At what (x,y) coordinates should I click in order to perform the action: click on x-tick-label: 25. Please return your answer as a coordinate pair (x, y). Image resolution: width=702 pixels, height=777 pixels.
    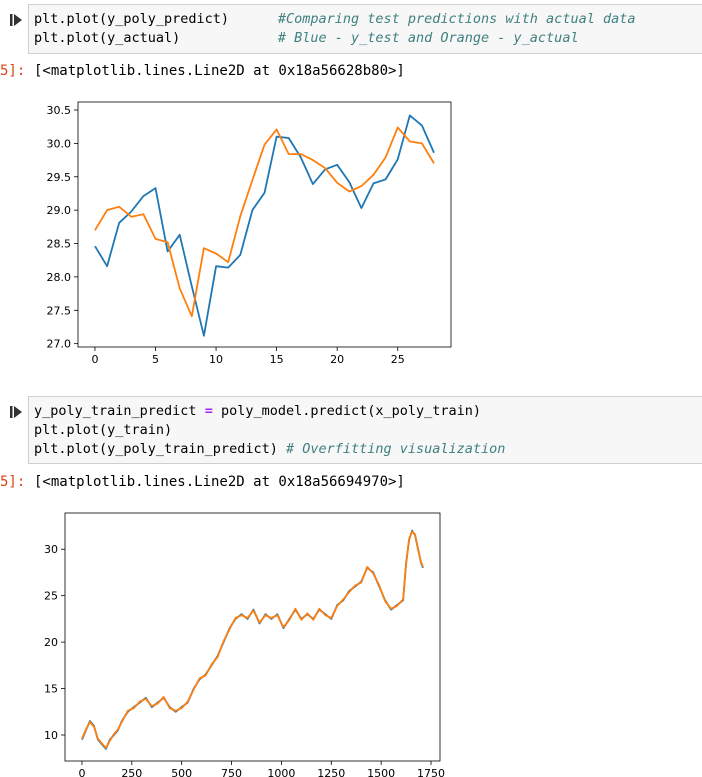
    Looking at the image, I should click on (398, 359).